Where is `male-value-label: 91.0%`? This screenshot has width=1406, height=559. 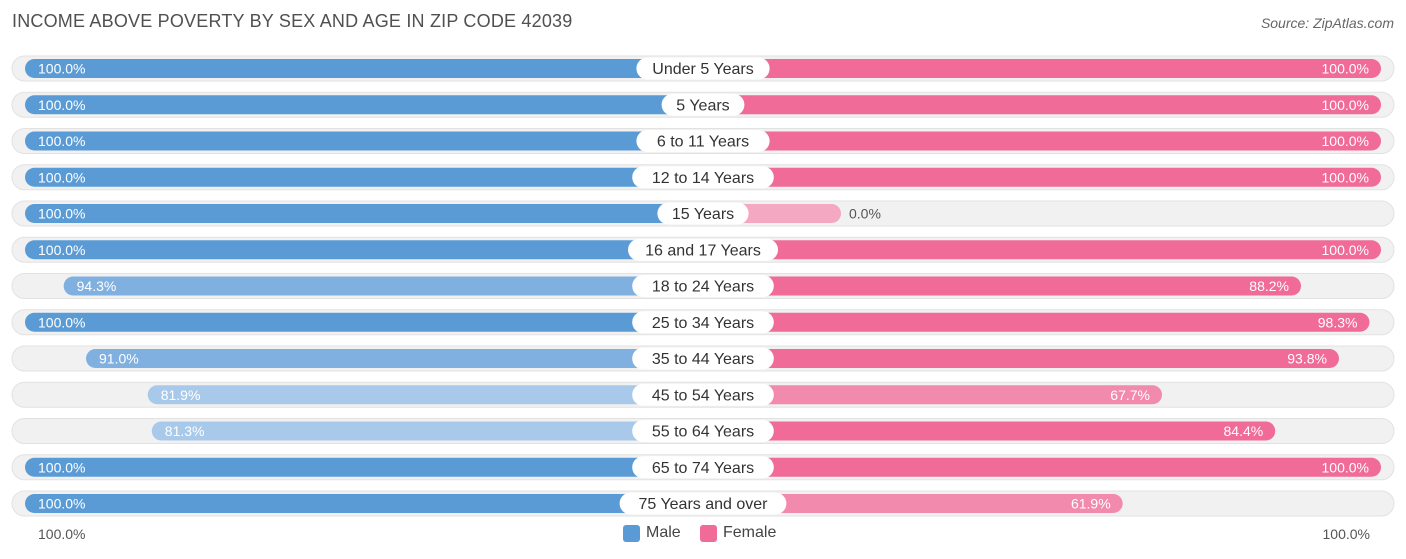 male-value-label: 91.0% is located at coordinates (119, 359).